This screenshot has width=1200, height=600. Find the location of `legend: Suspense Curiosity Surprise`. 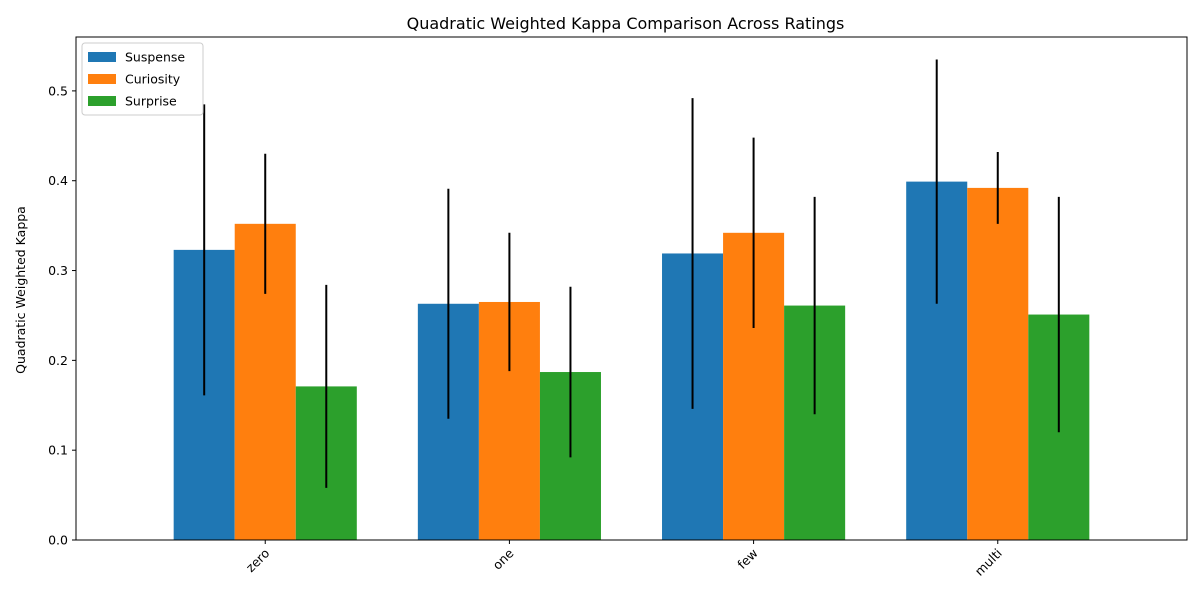

legend: Suspense Curiosity Surprise is located at coordinates (142, 79).